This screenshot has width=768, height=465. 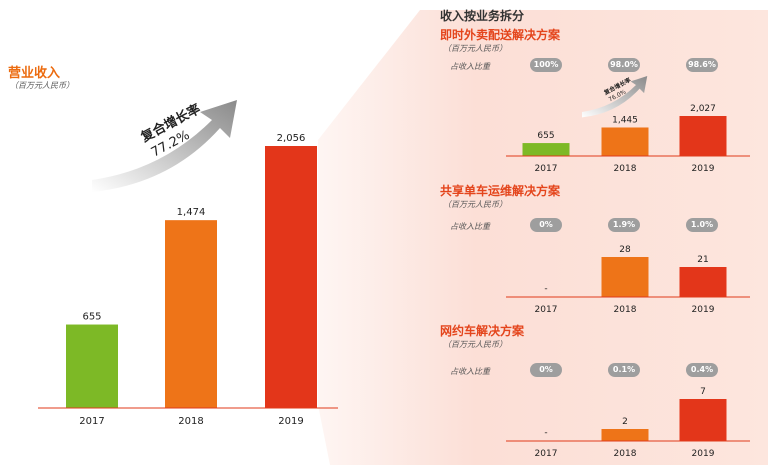 I want to click on food-delivery-title: 即时外卖配送解决方案, so click(x=500, y=35).